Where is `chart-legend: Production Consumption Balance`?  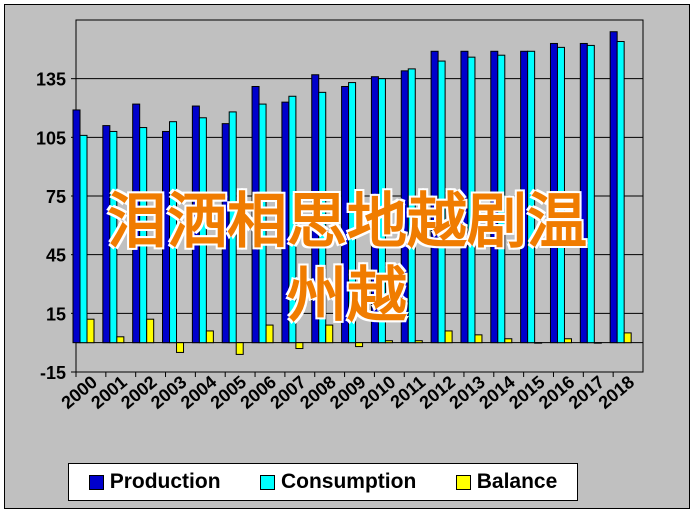
chart-legend: Production Consumption Balance is located at coordinates (323, 482).